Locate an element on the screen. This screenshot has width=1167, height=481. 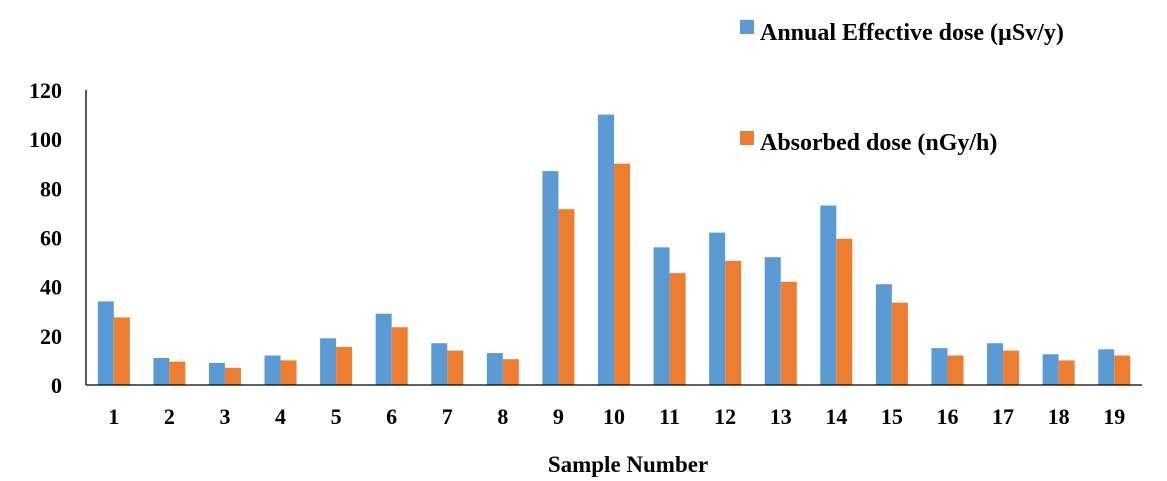
x-tick-label: 19 is located at coordinates (1114, 416).